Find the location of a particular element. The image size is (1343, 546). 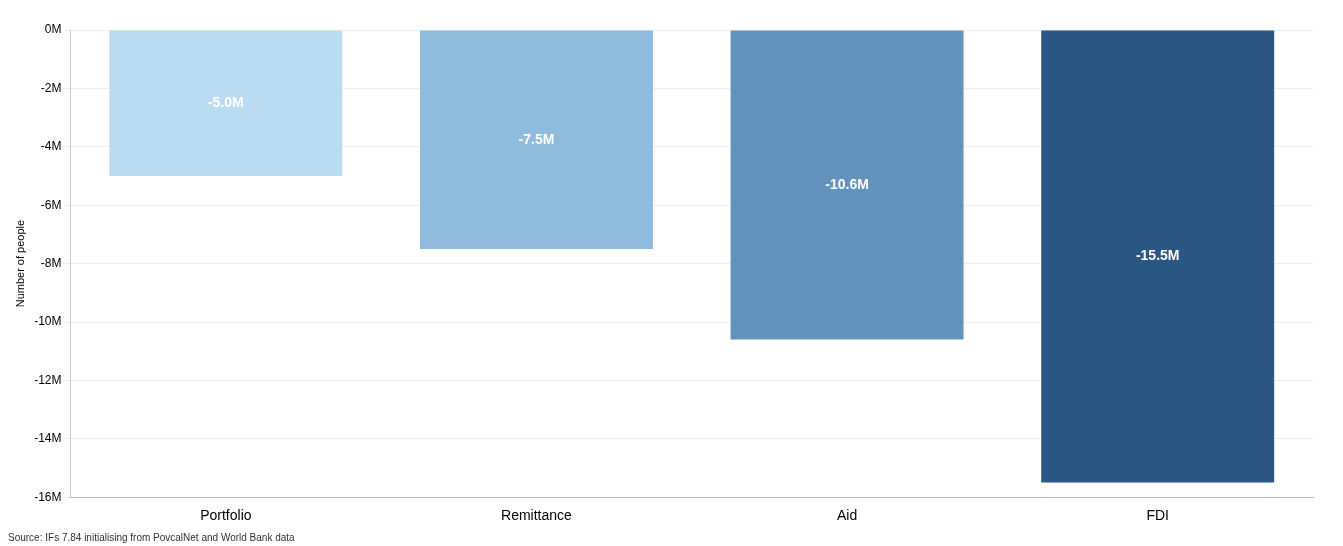

source-note: Source: IFs 7.84 initialising from PovcalNet and World Bank data is located at coordinates (151, 537).